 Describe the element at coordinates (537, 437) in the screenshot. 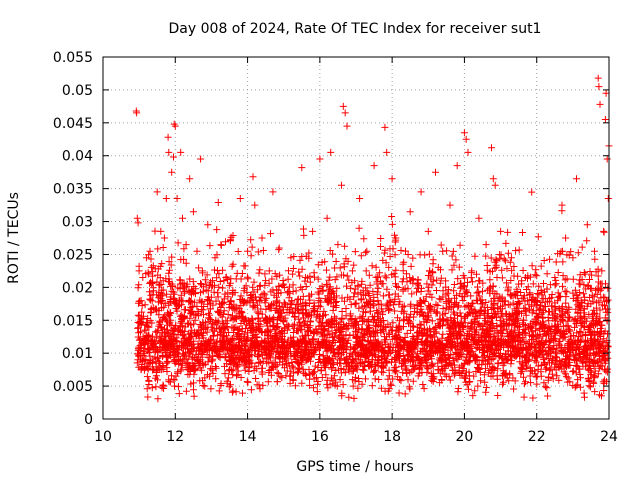

I see `x-tick-label: 22` at that location.